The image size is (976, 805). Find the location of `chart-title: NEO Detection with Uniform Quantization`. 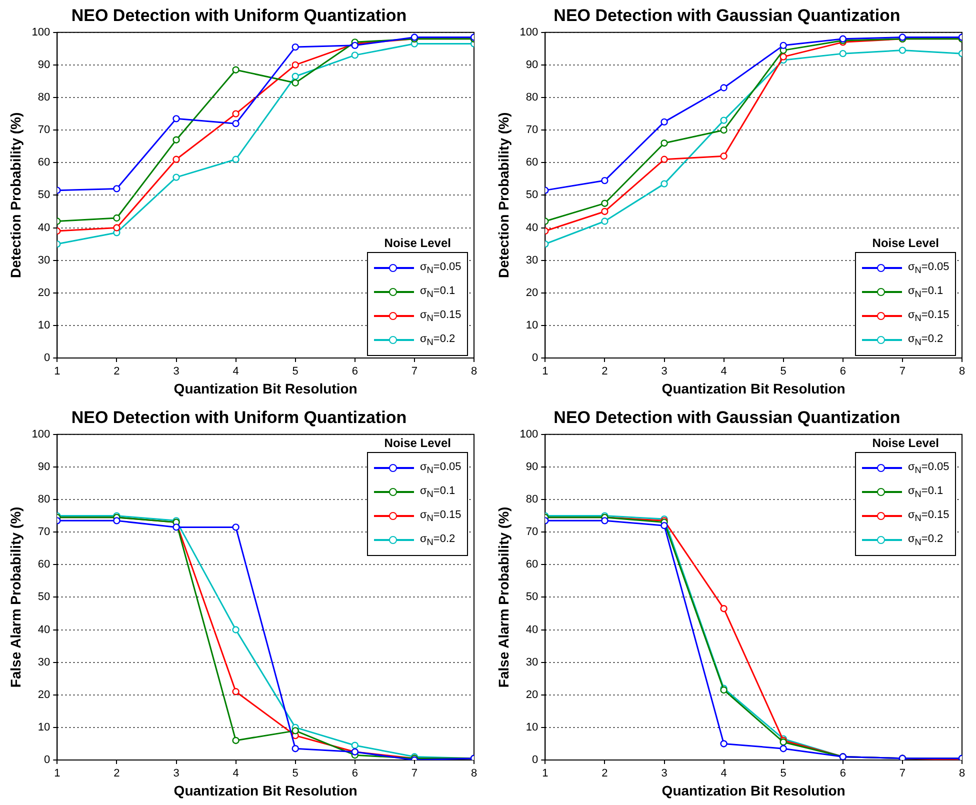

chart-title: NEO Detection with Uniform Quantization is located at coordinates (239, 15).